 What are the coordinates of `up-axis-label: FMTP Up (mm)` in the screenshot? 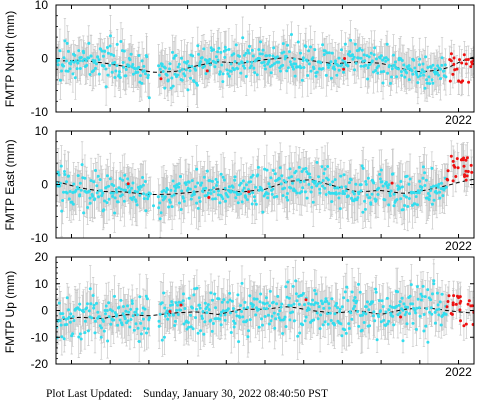 It's located at (10, 312).